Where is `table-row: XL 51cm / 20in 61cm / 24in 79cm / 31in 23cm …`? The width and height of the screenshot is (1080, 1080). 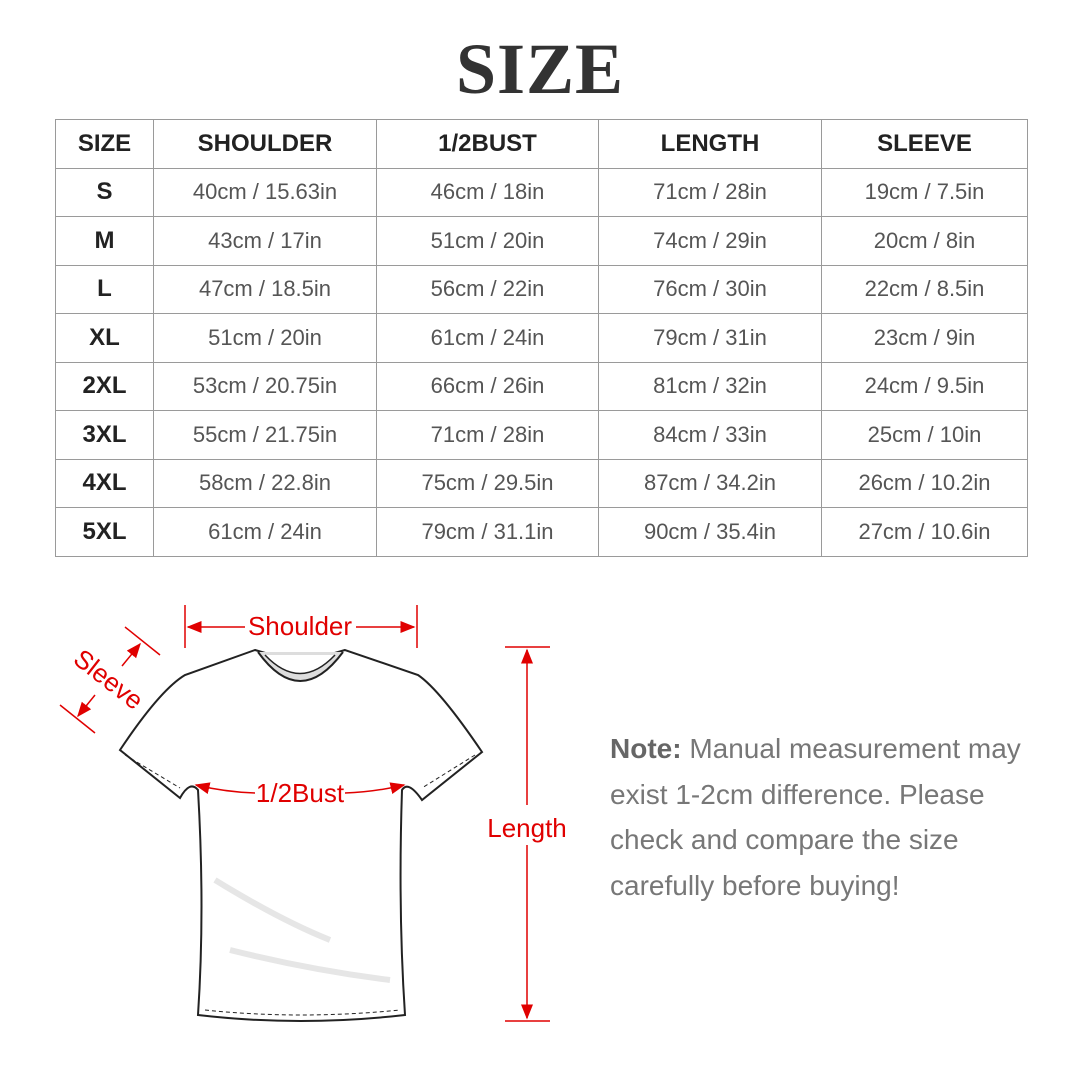 table-row: XL 51cm / 20in 61cm / 24in 79cm / 31in 23cm … is located at coordinates (541, 338).